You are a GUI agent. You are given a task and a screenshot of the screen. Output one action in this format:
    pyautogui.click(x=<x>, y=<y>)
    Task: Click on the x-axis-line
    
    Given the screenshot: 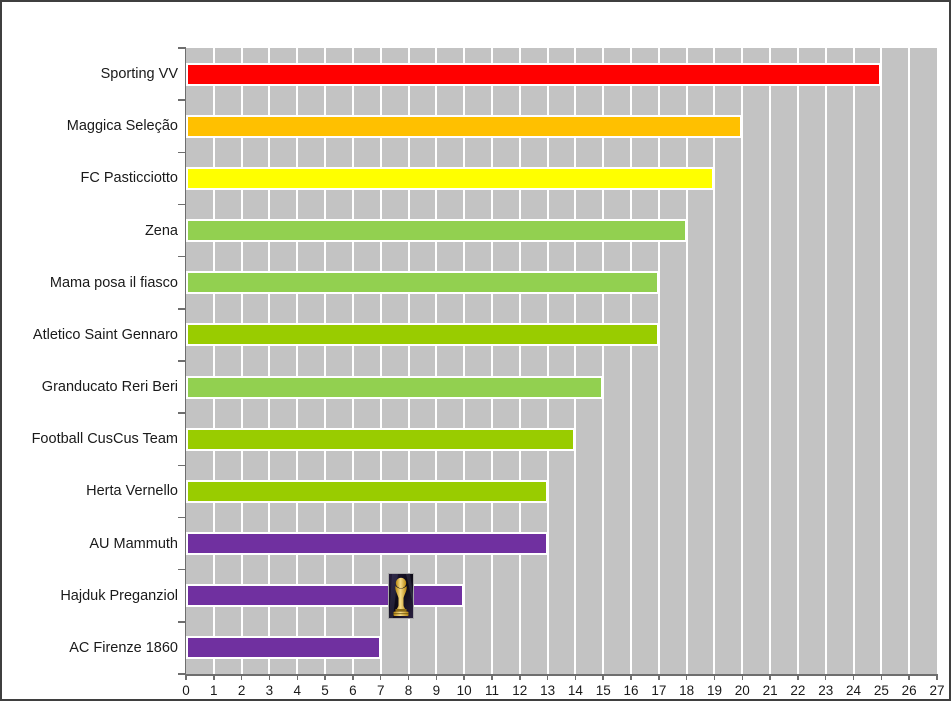 What is the action you would take?
    pyautogui.click(x=560, y=675)
    